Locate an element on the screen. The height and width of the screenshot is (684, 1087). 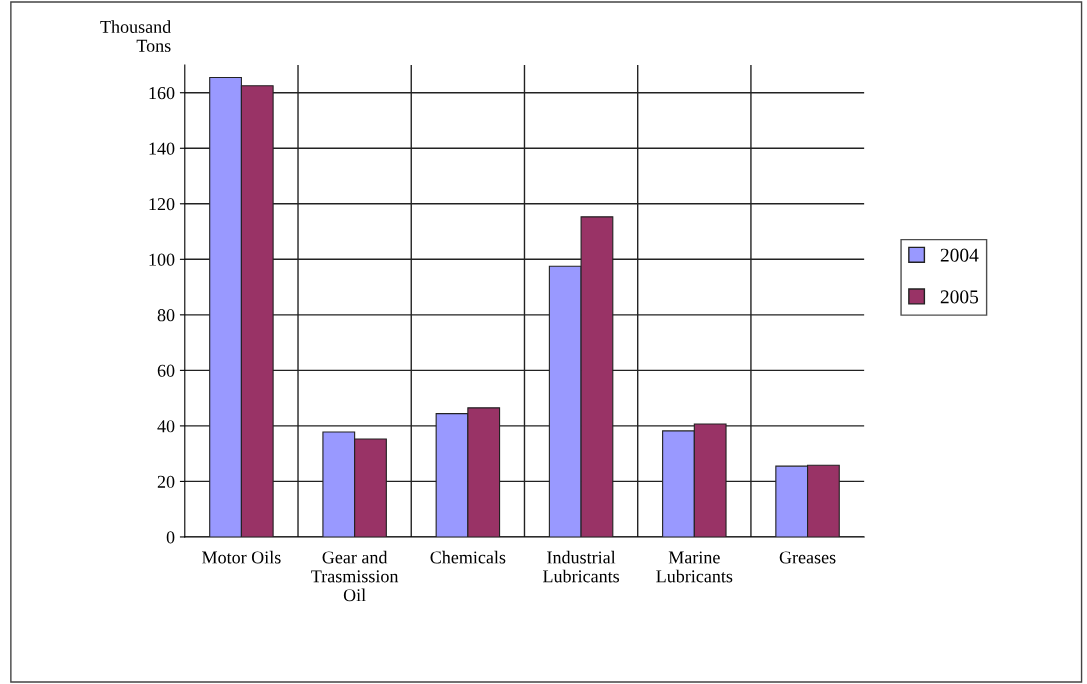
y-tick-label: 20 is located at coordinates (166, 481).